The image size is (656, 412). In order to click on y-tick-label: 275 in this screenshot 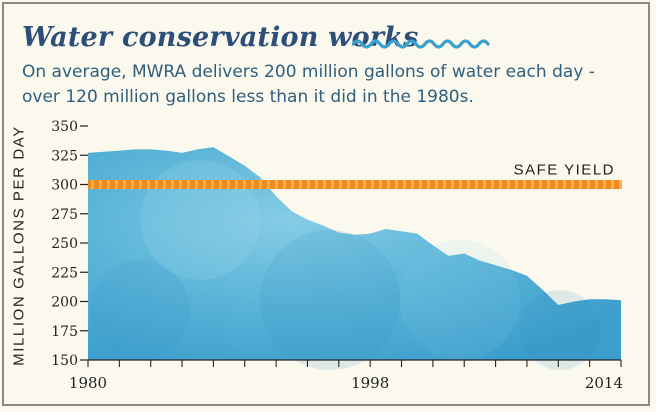, I will do `click(64, 215)`.